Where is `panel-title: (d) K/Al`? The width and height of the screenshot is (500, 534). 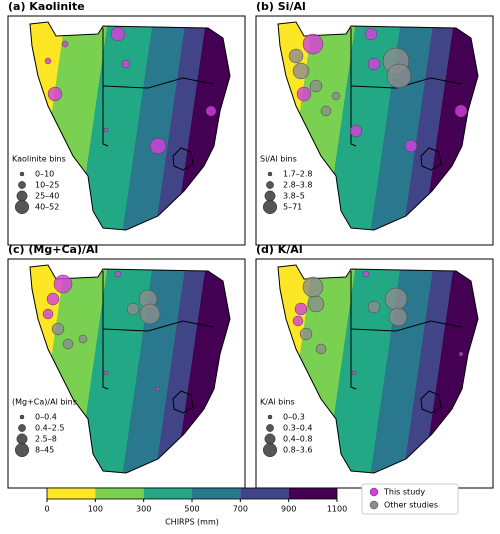
panel-title: (d) K/Al is located at coordinates (279, 249).